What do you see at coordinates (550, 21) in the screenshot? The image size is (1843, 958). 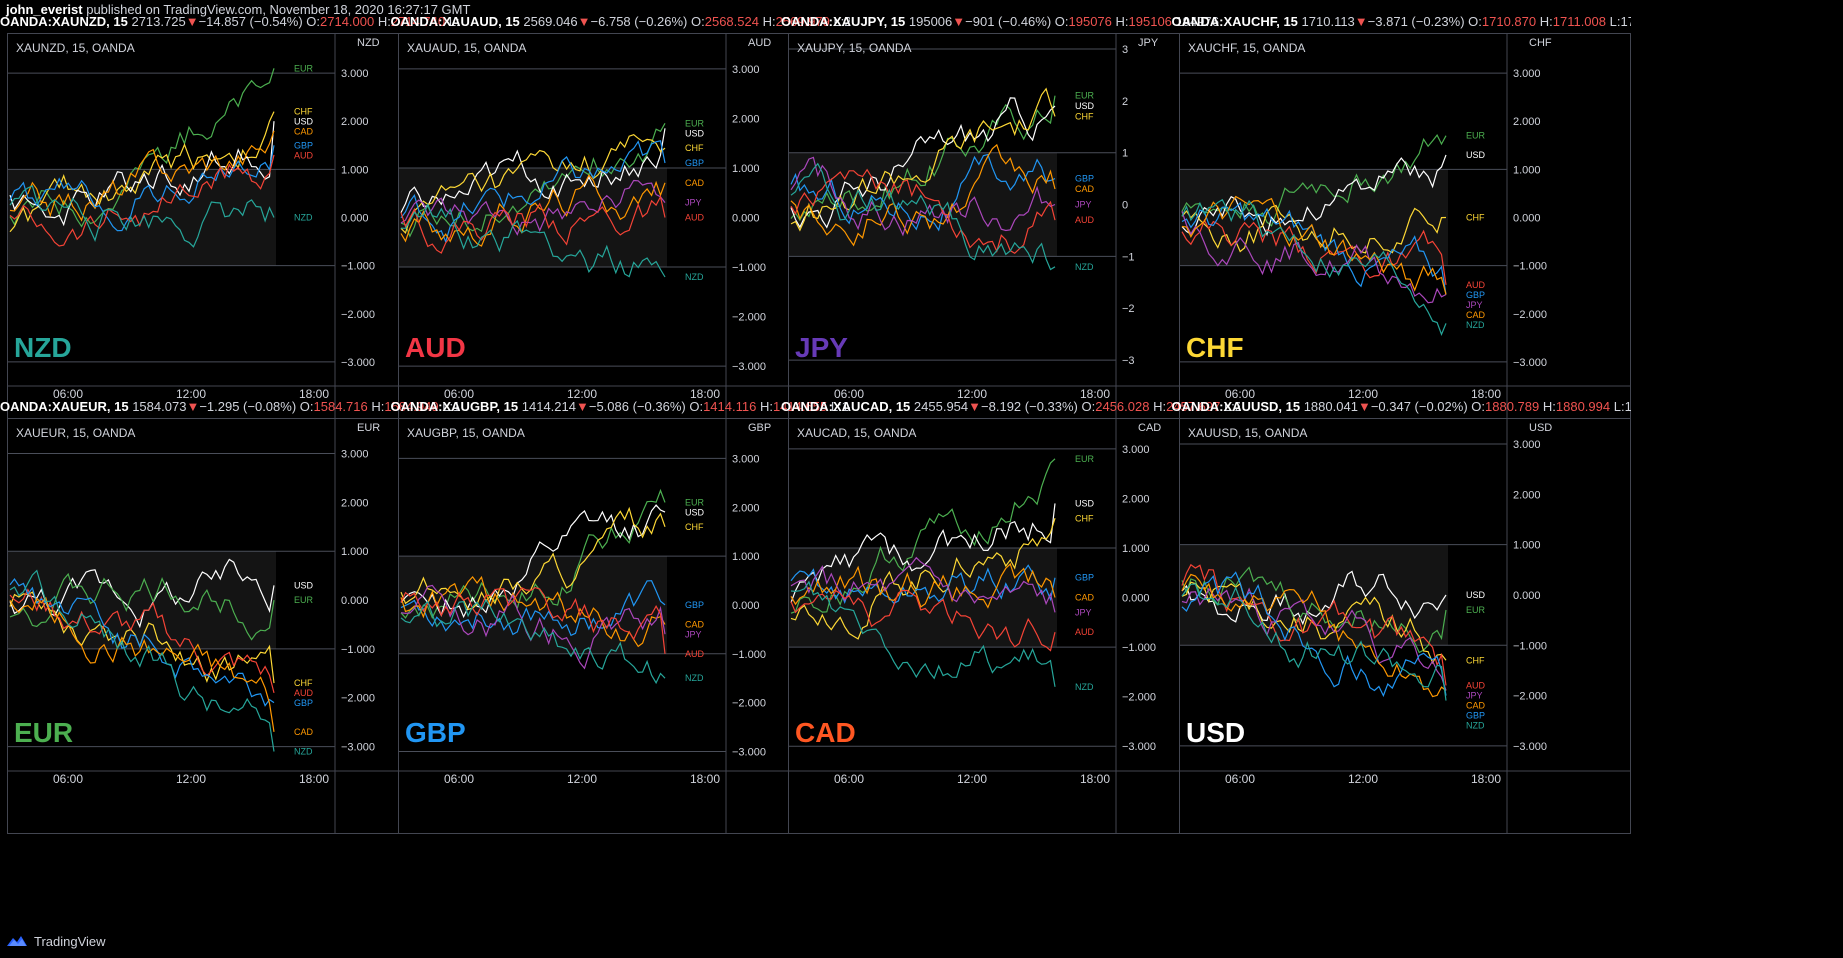 I see `last-price: 2569.046` at bounding box center [550, 21].